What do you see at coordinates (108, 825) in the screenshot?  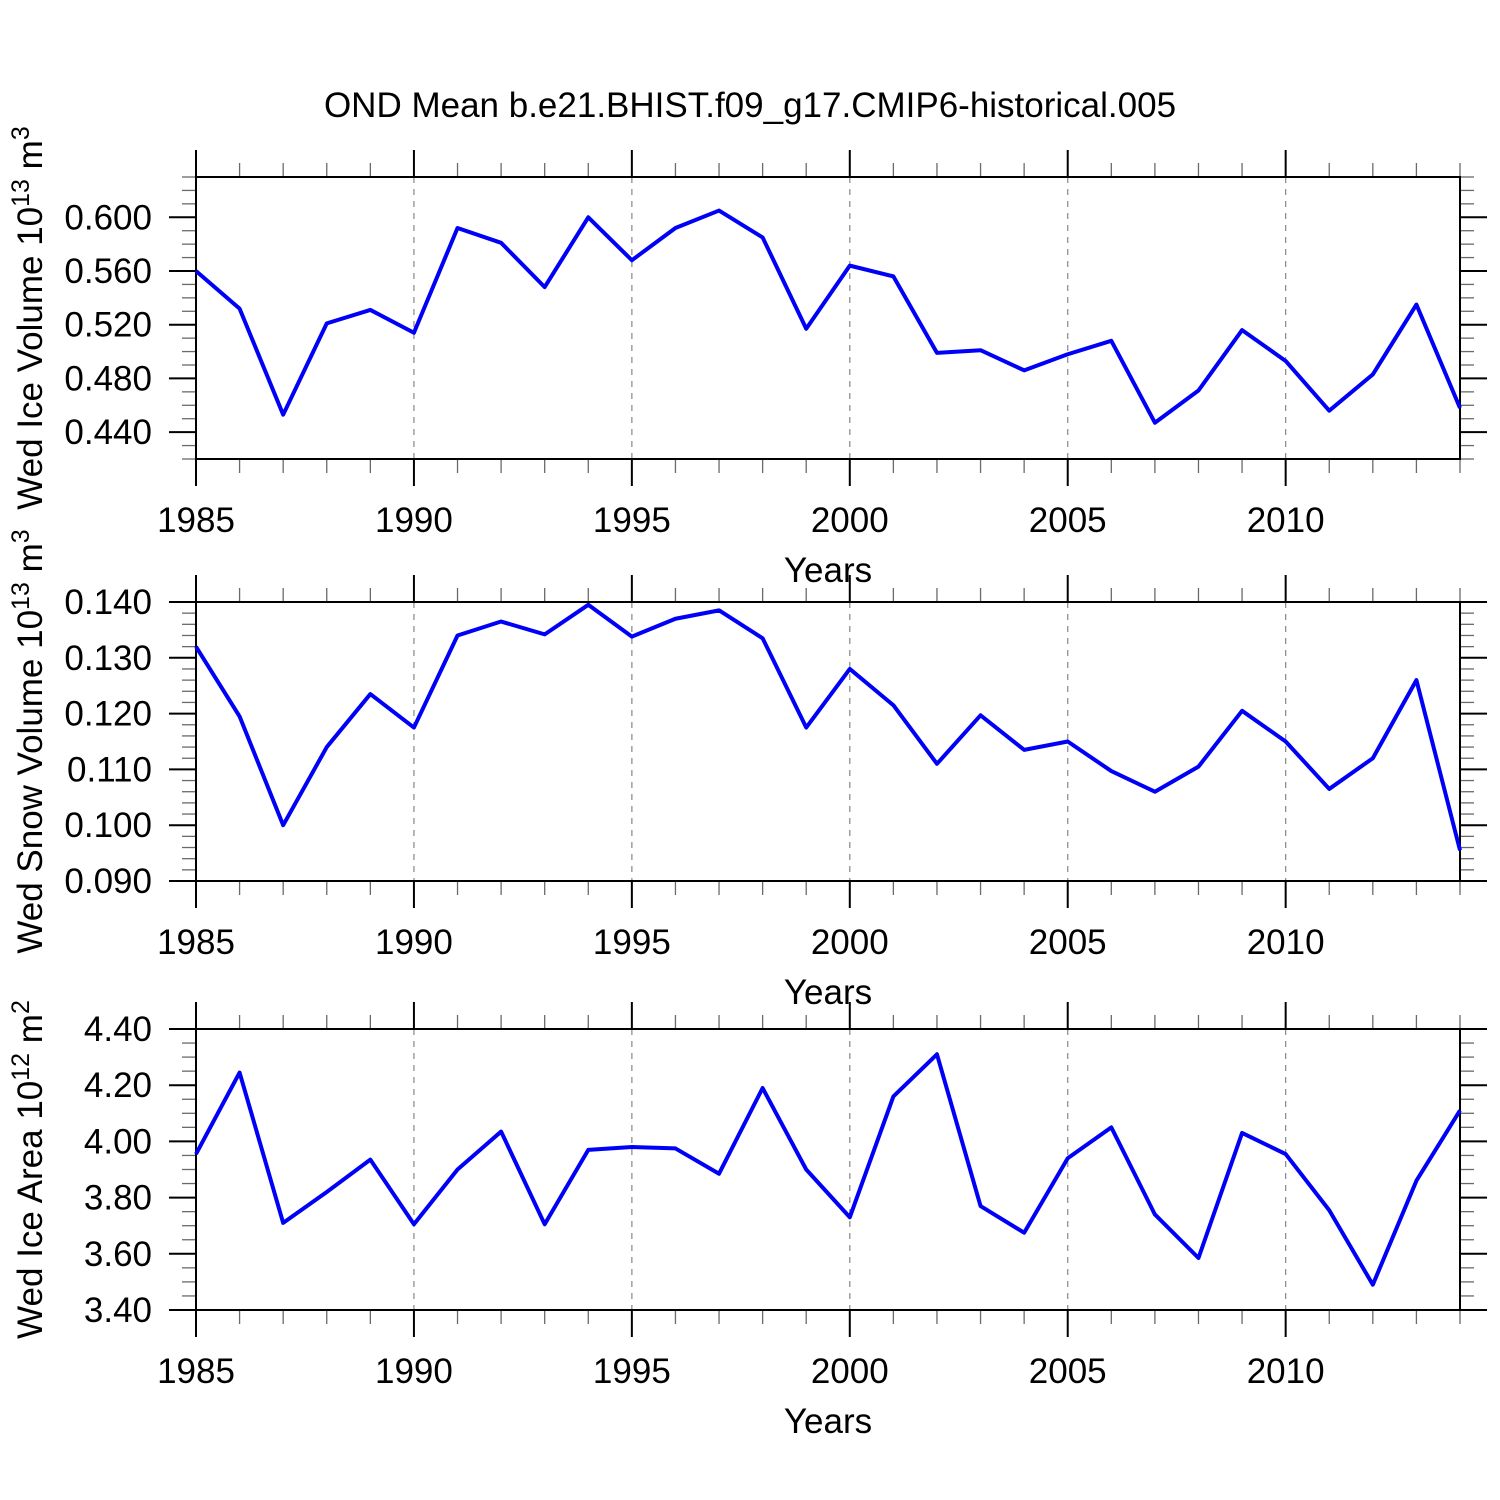 I see `y-tick-label: 0.100` at bounding box center [108, 825].